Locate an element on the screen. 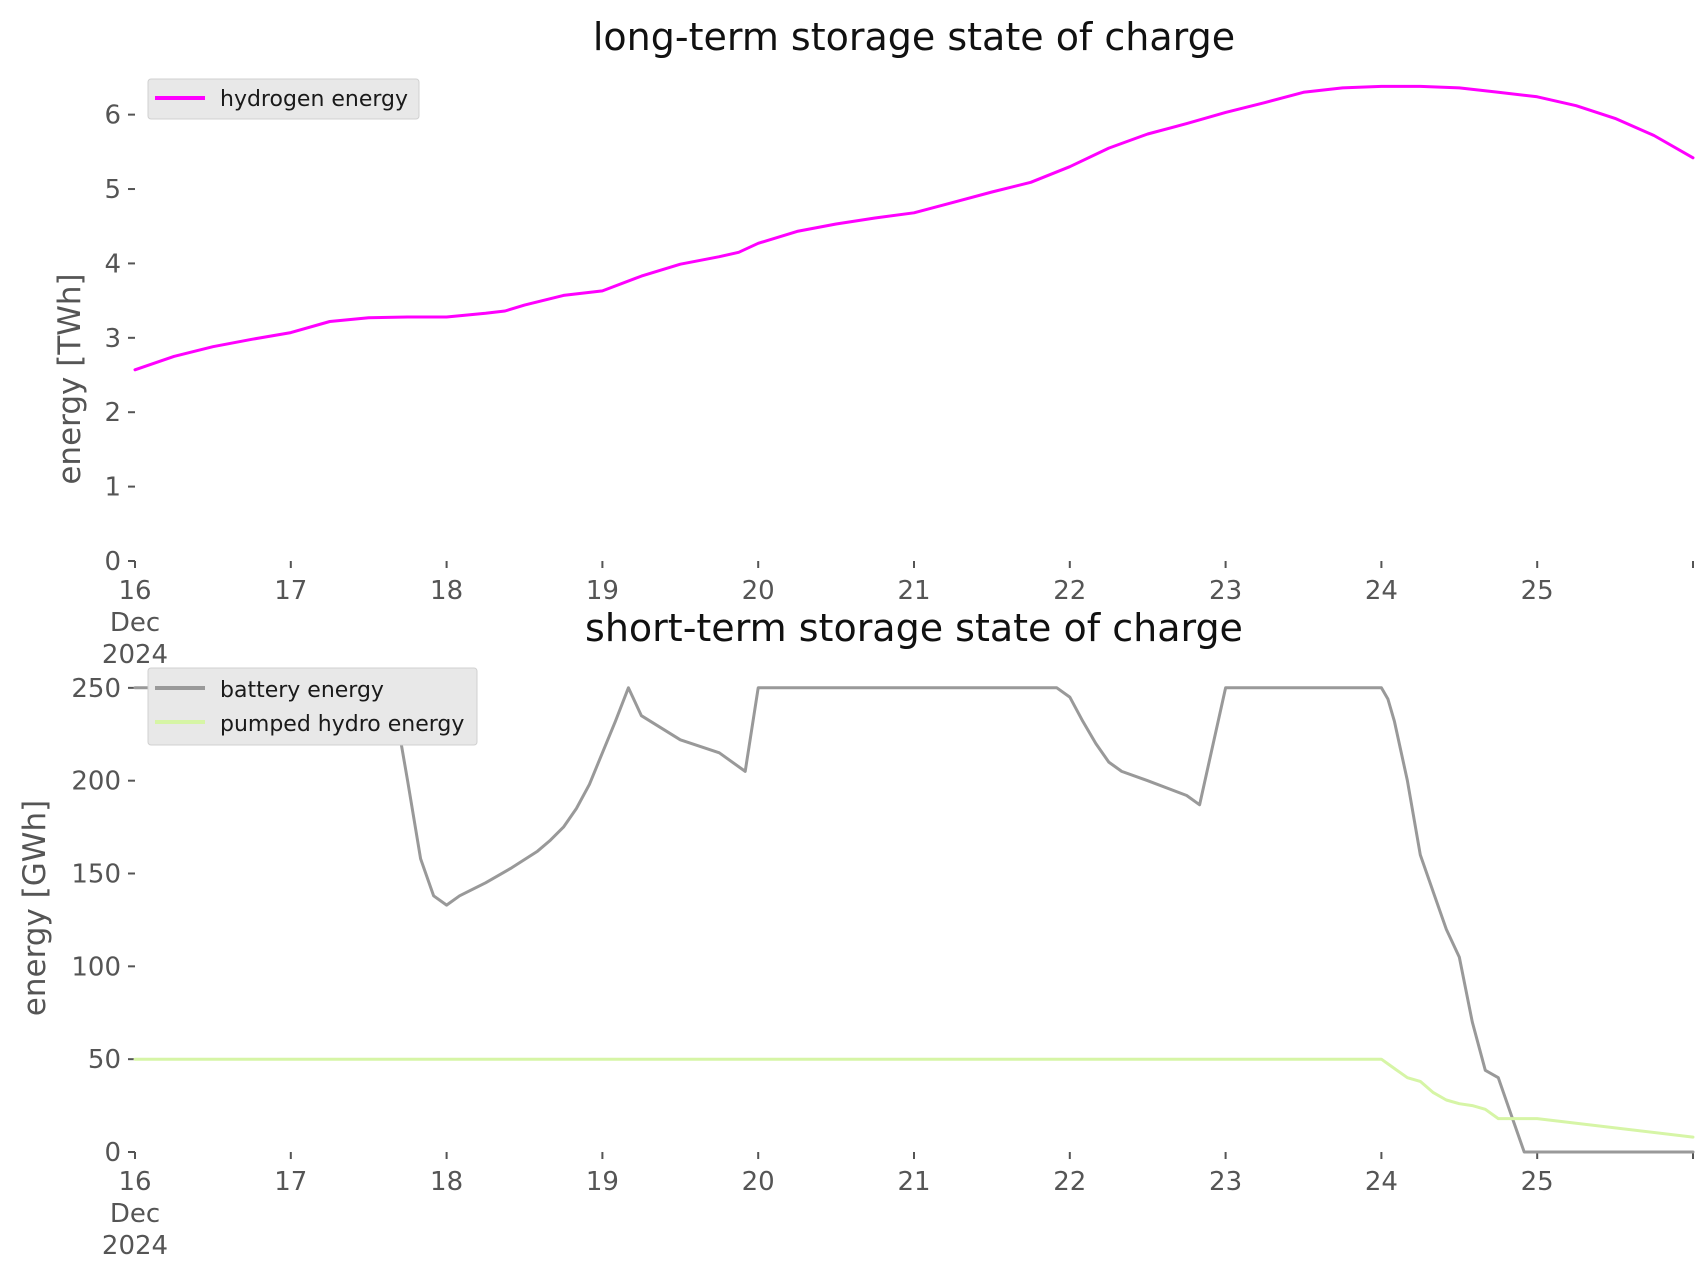  y-axis: 0 1 2 3 4 5 6 is located at coordinates (119, 339).